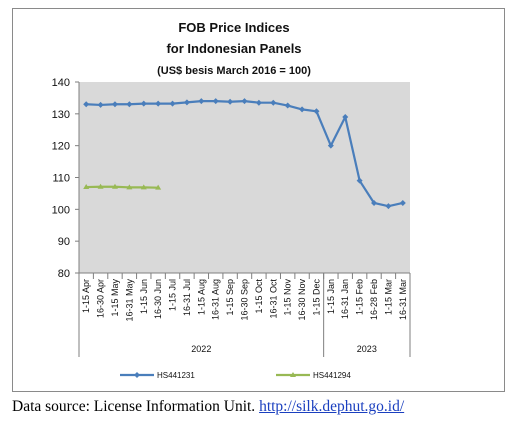  Describe the element at coordinates (61, 210) in the screenshot. I see `y-tick-label: 100` at that location.